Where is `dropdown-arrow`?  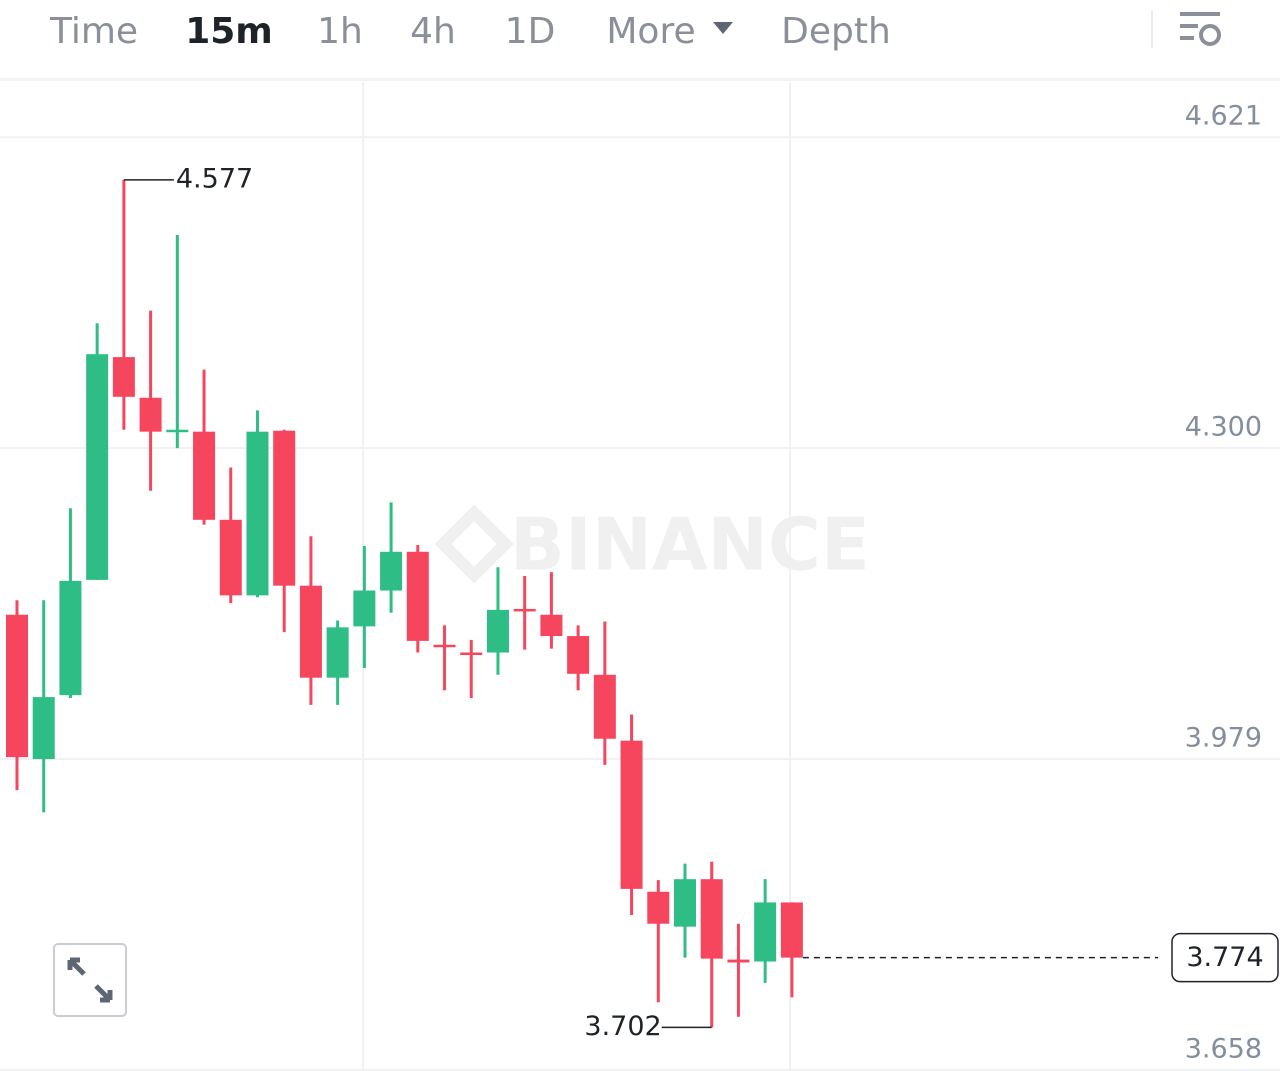 dropdown-arrow is located at coordinates (723, 28).